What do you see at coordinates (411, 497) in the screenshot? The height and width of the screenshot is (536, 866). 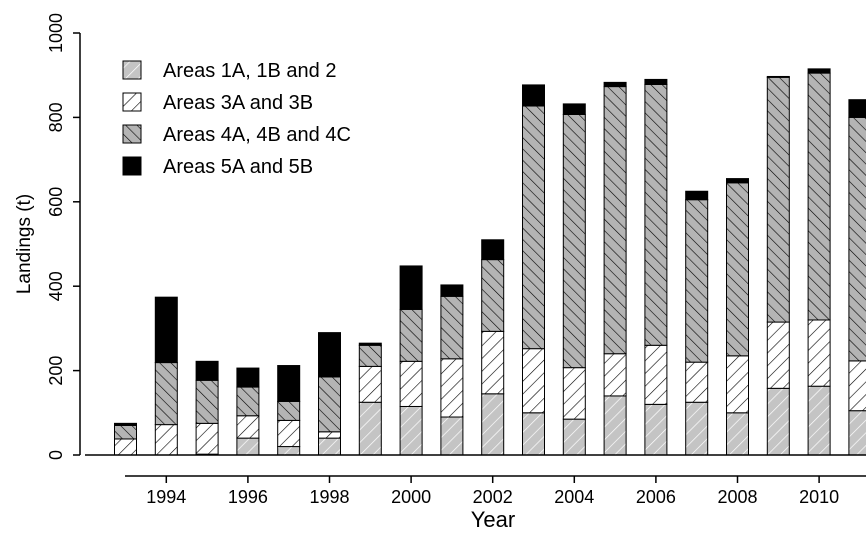 I see `x-tick-label-2000: 2000` at bounding box center [411, 497].